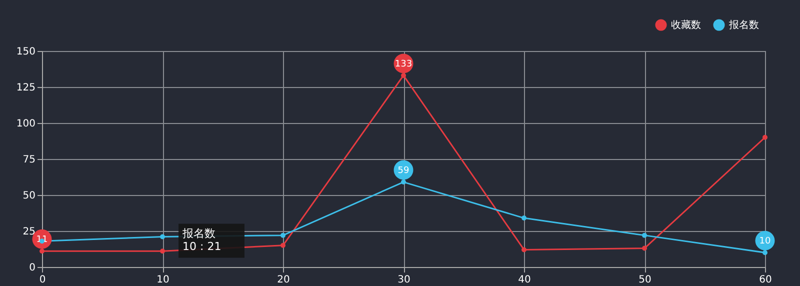  I want to click on annotation: 10, so click(765, 241).